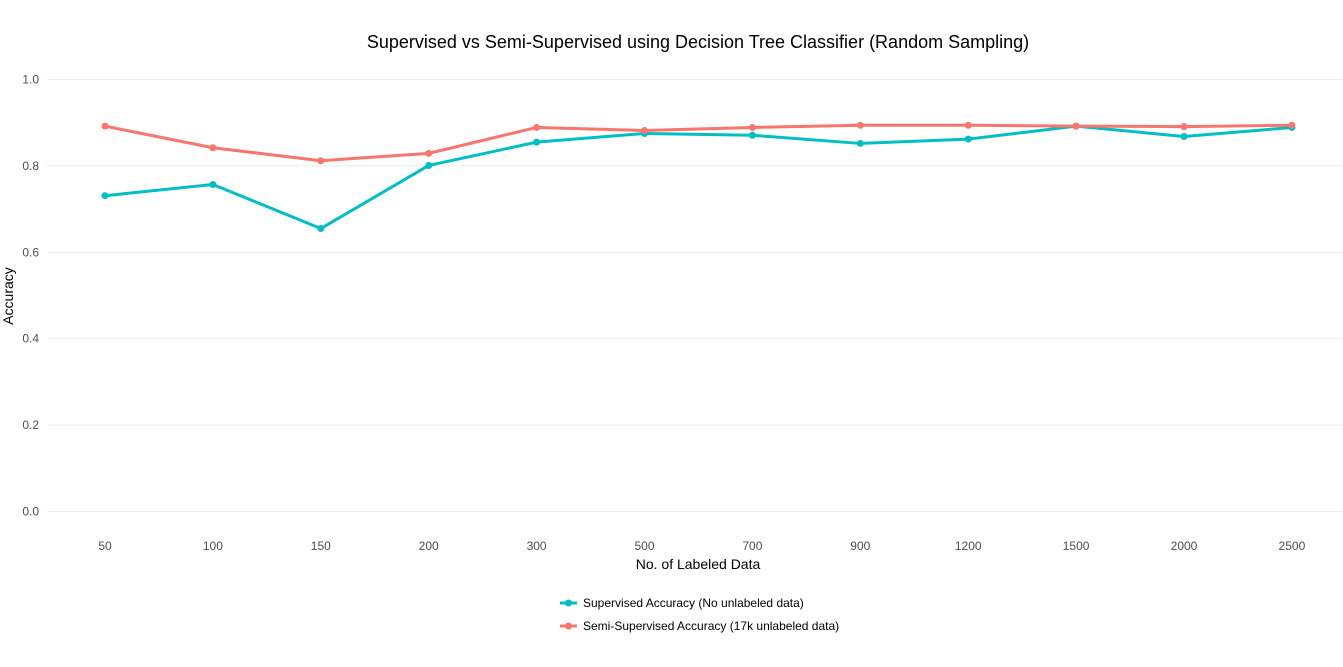 This screenshot has height=667, width=1343. I want to click on series-points, so click(698, 177).